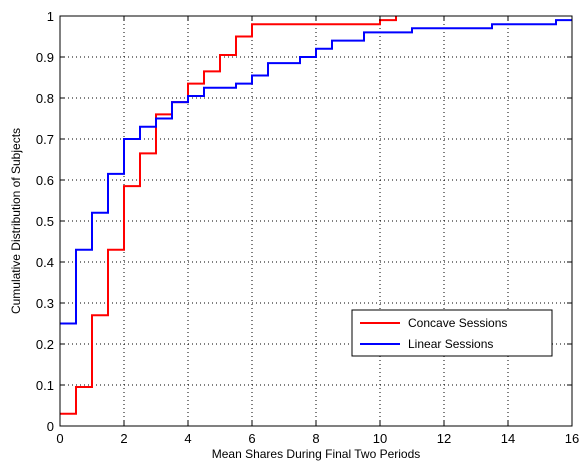 This screenshot has width=582, height=463. What do you see at coordinates (450, 344) in the screenshot?
I see `legend-label-linear: Linear Sessions` at bounding box center [450, 344].